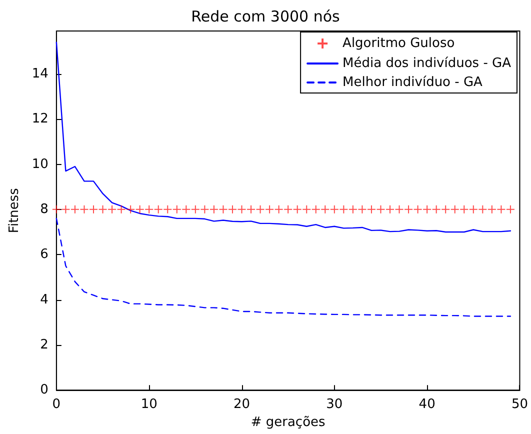 This screenshot has width=531, height=434. I want to click on x-tick-label: 20, so click(241, 404).